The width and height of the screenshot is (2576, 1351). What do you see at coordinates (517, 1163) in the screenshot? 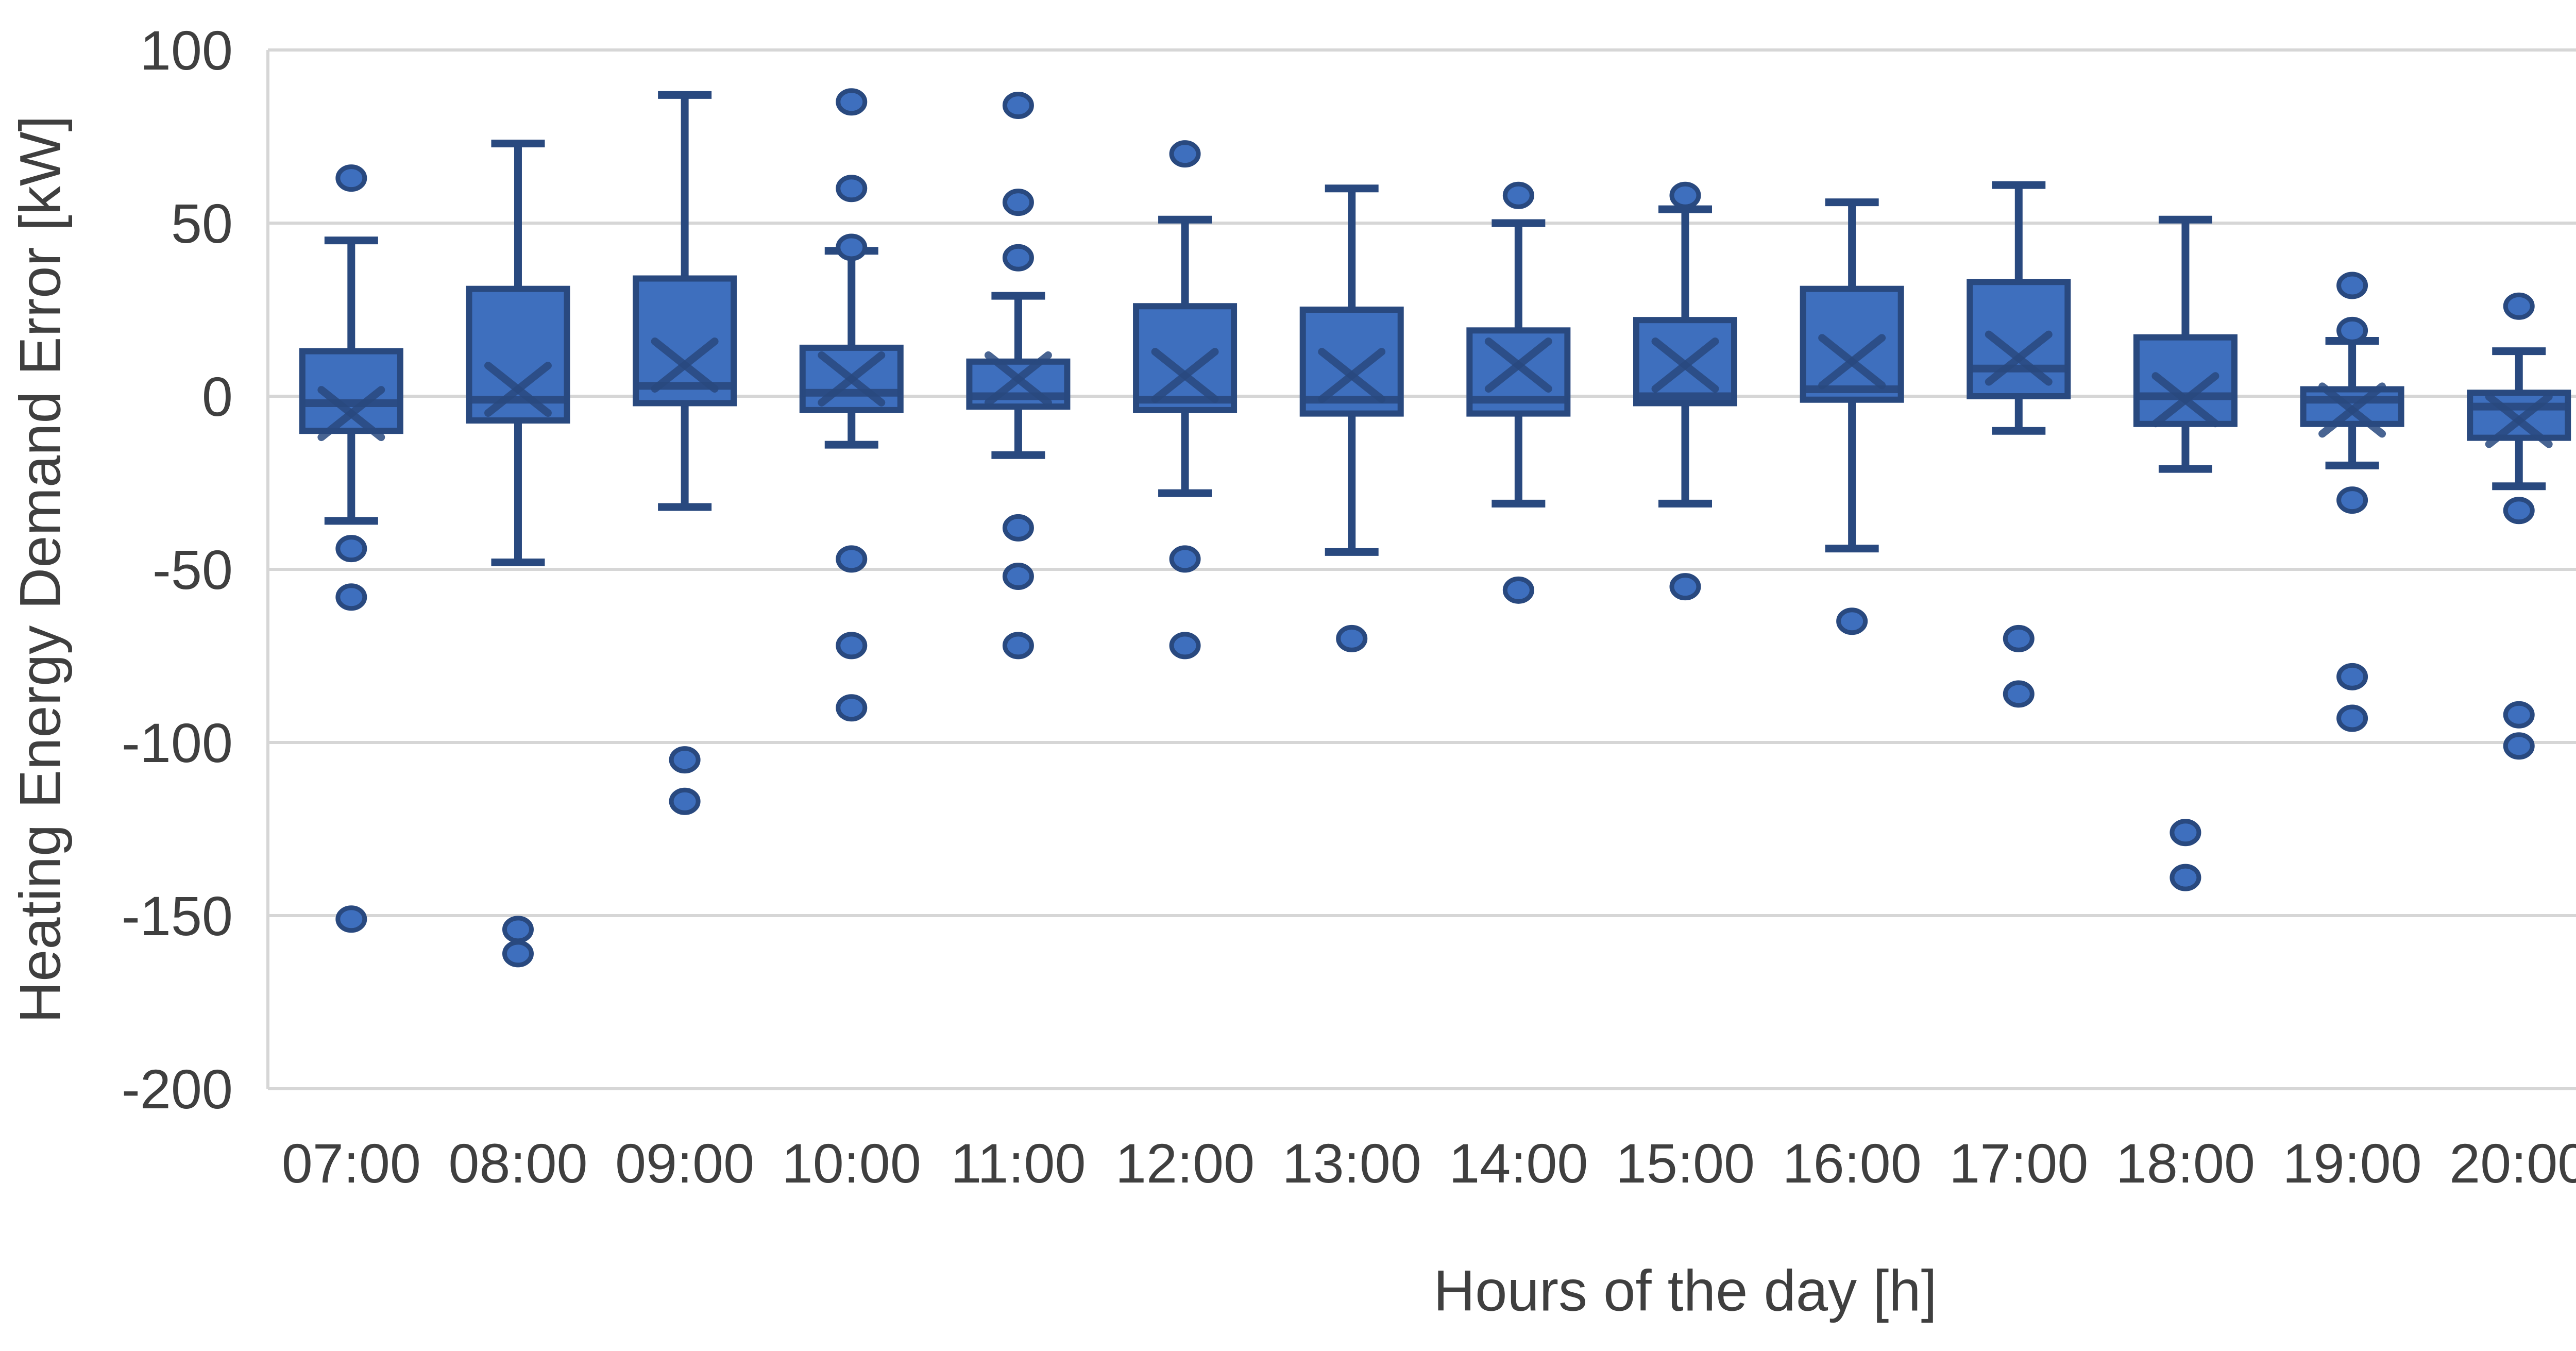
I see `x-tick-label: 08:00` at bounding box center [517, 1163].